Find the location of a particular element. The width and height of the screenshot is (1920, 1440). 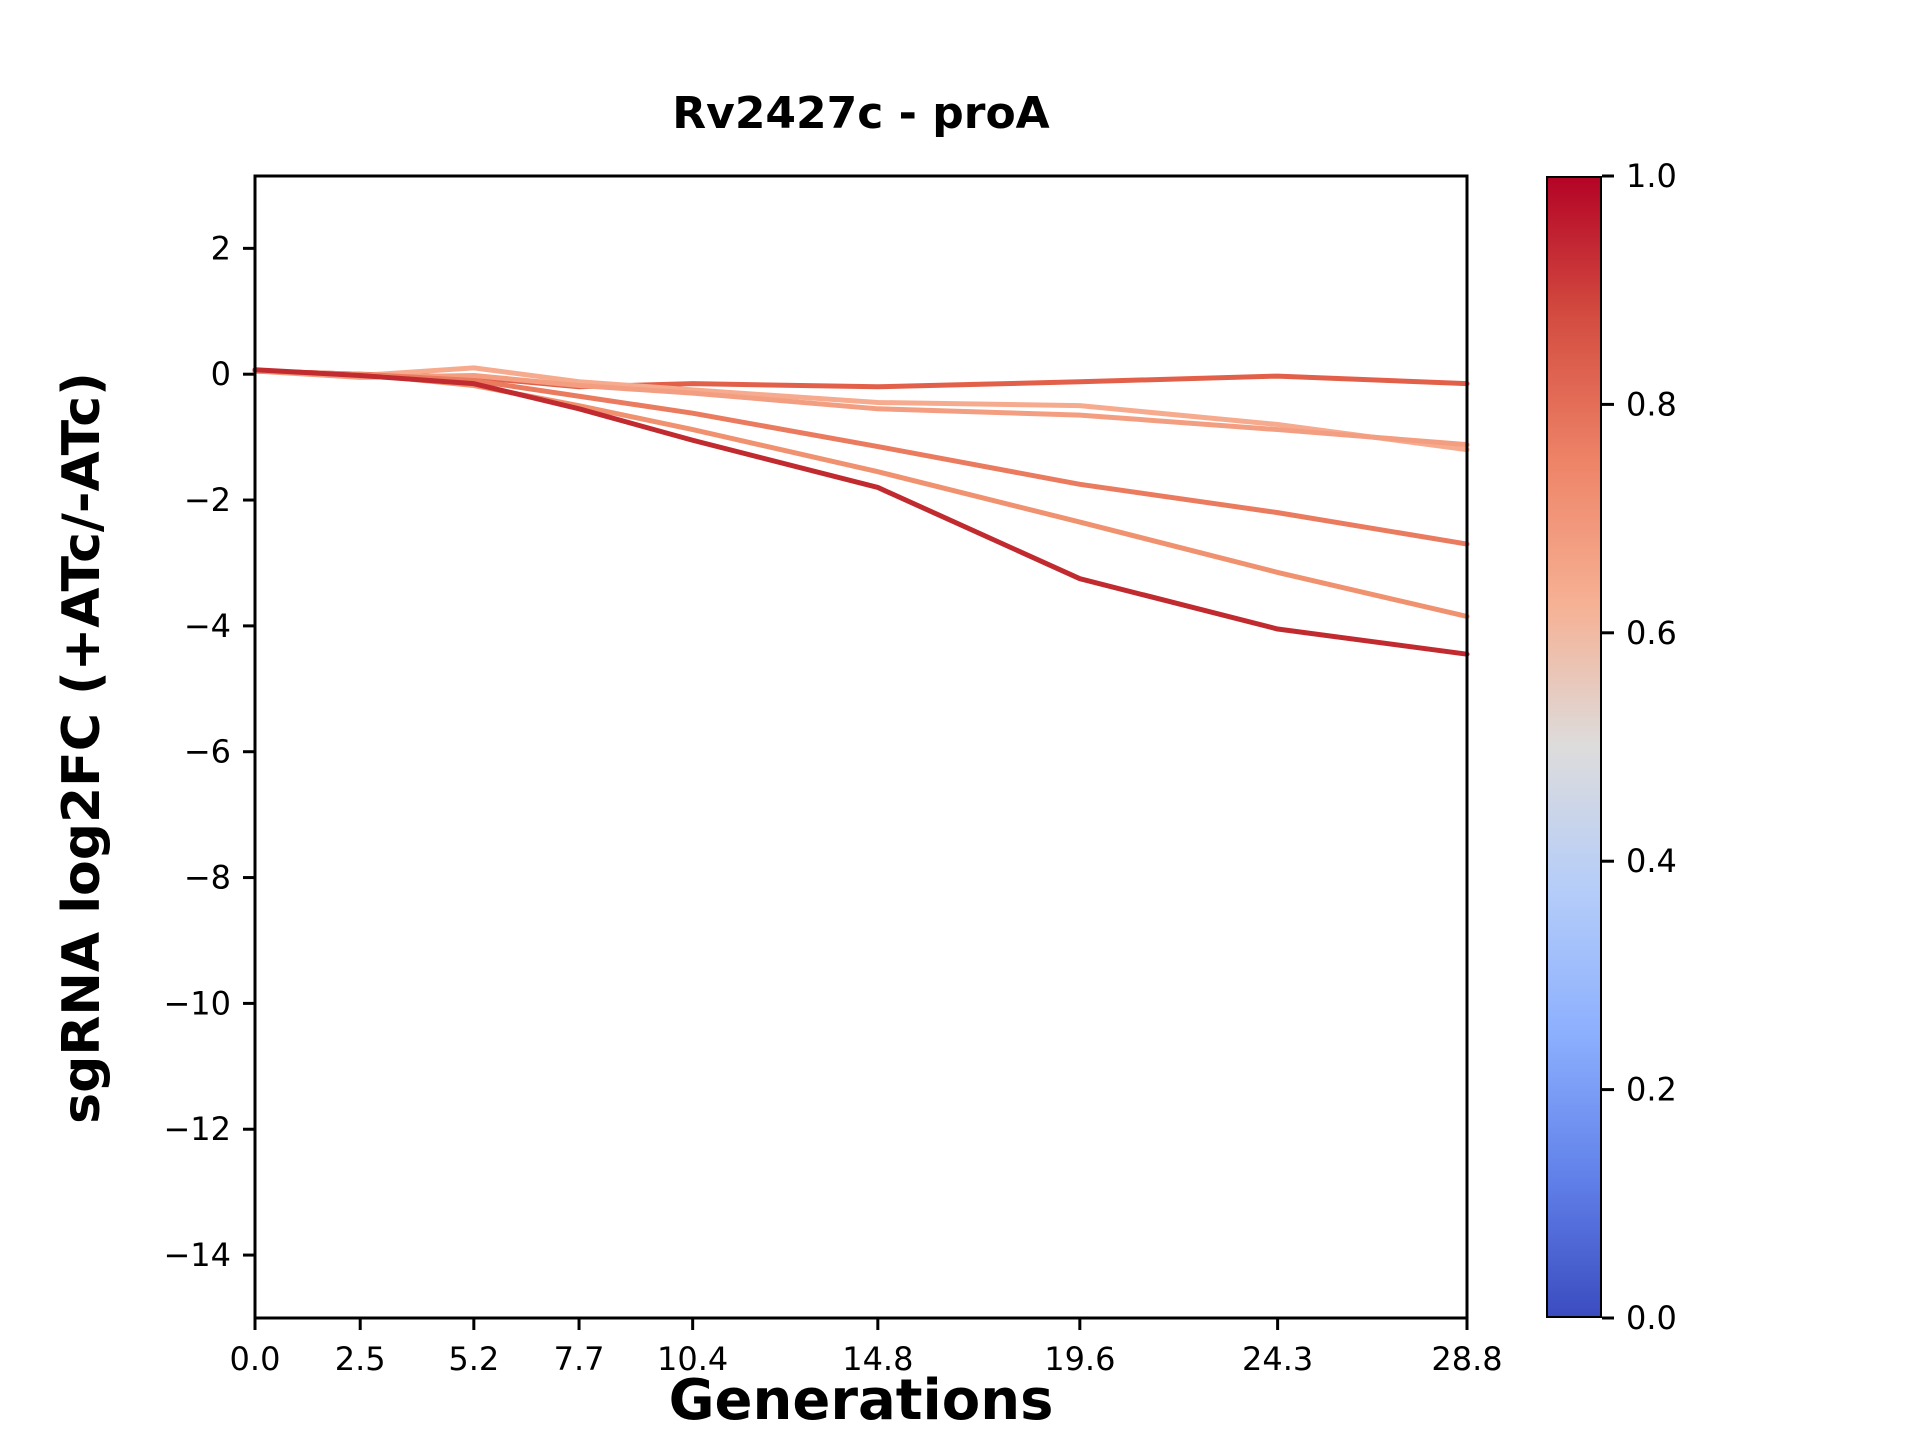

x-tick-label: 28.8 is located at coordinates (1466, 1359).